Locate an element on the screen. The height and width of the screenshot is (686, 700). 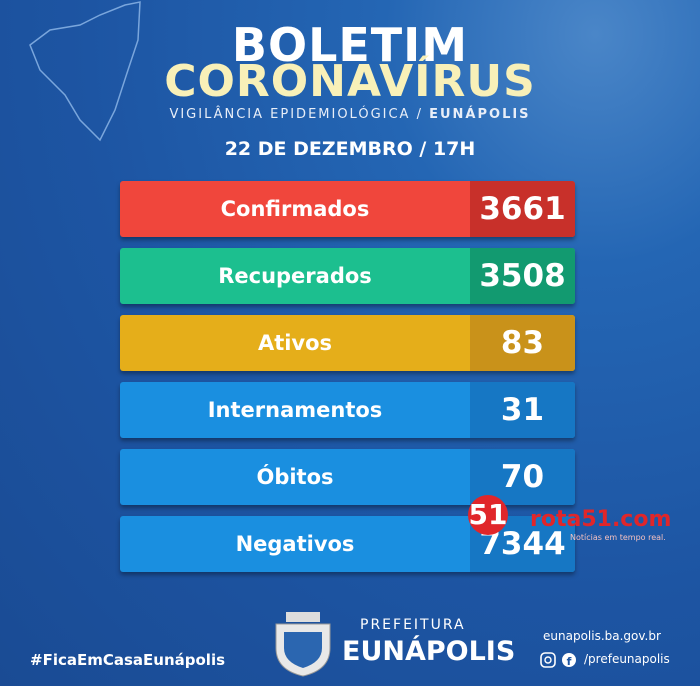
map-outline is located at coordinates (85, 71).